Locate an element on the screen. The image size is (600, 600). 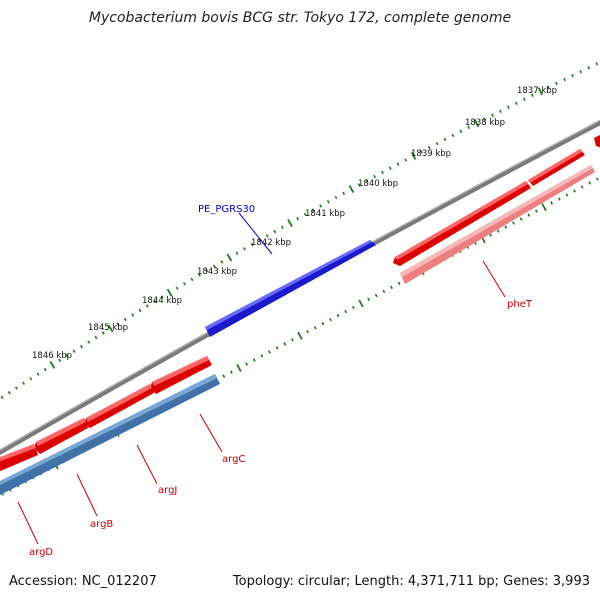
gene-phet is located at coordinates (497, 224).